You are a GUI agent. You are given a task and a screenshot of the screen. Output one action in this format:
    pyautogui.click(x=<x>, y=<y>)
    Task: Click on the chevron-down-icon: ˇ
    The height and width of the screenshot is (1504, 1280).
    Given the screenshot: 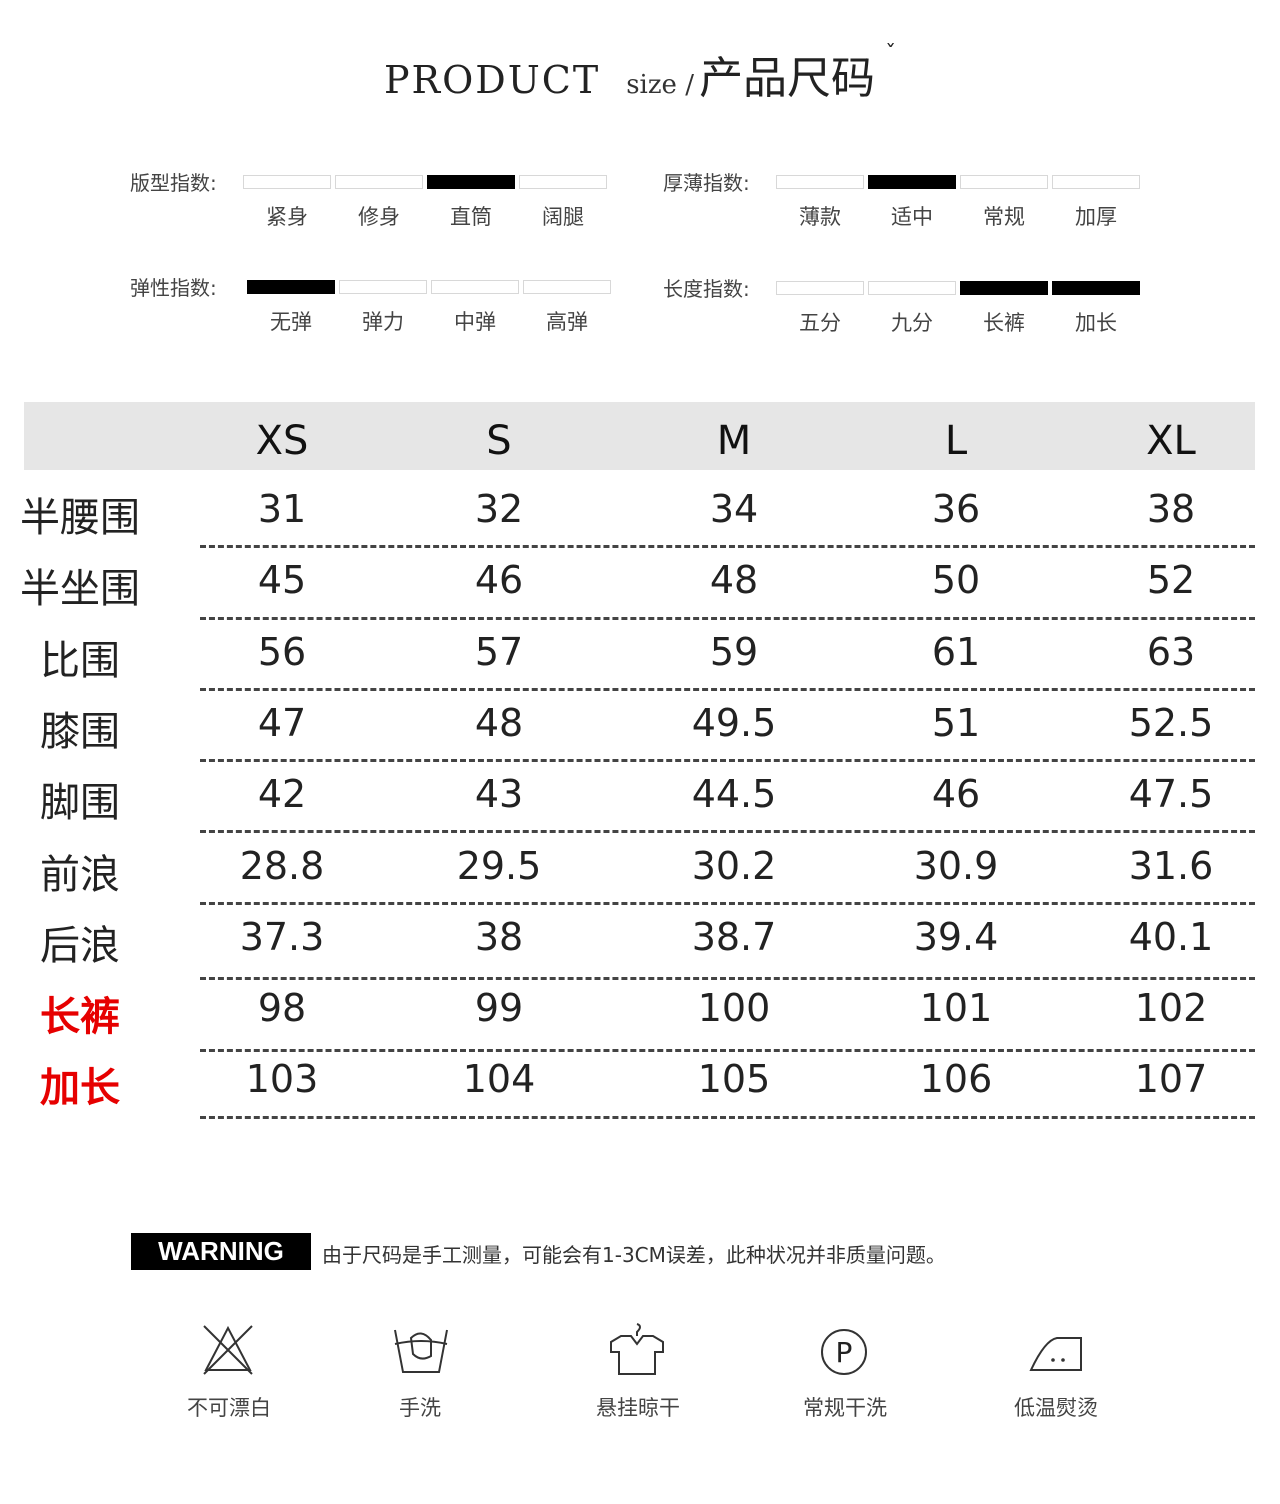 What is the action you would take?
    pyautogui.click(x=891, y=54)
    